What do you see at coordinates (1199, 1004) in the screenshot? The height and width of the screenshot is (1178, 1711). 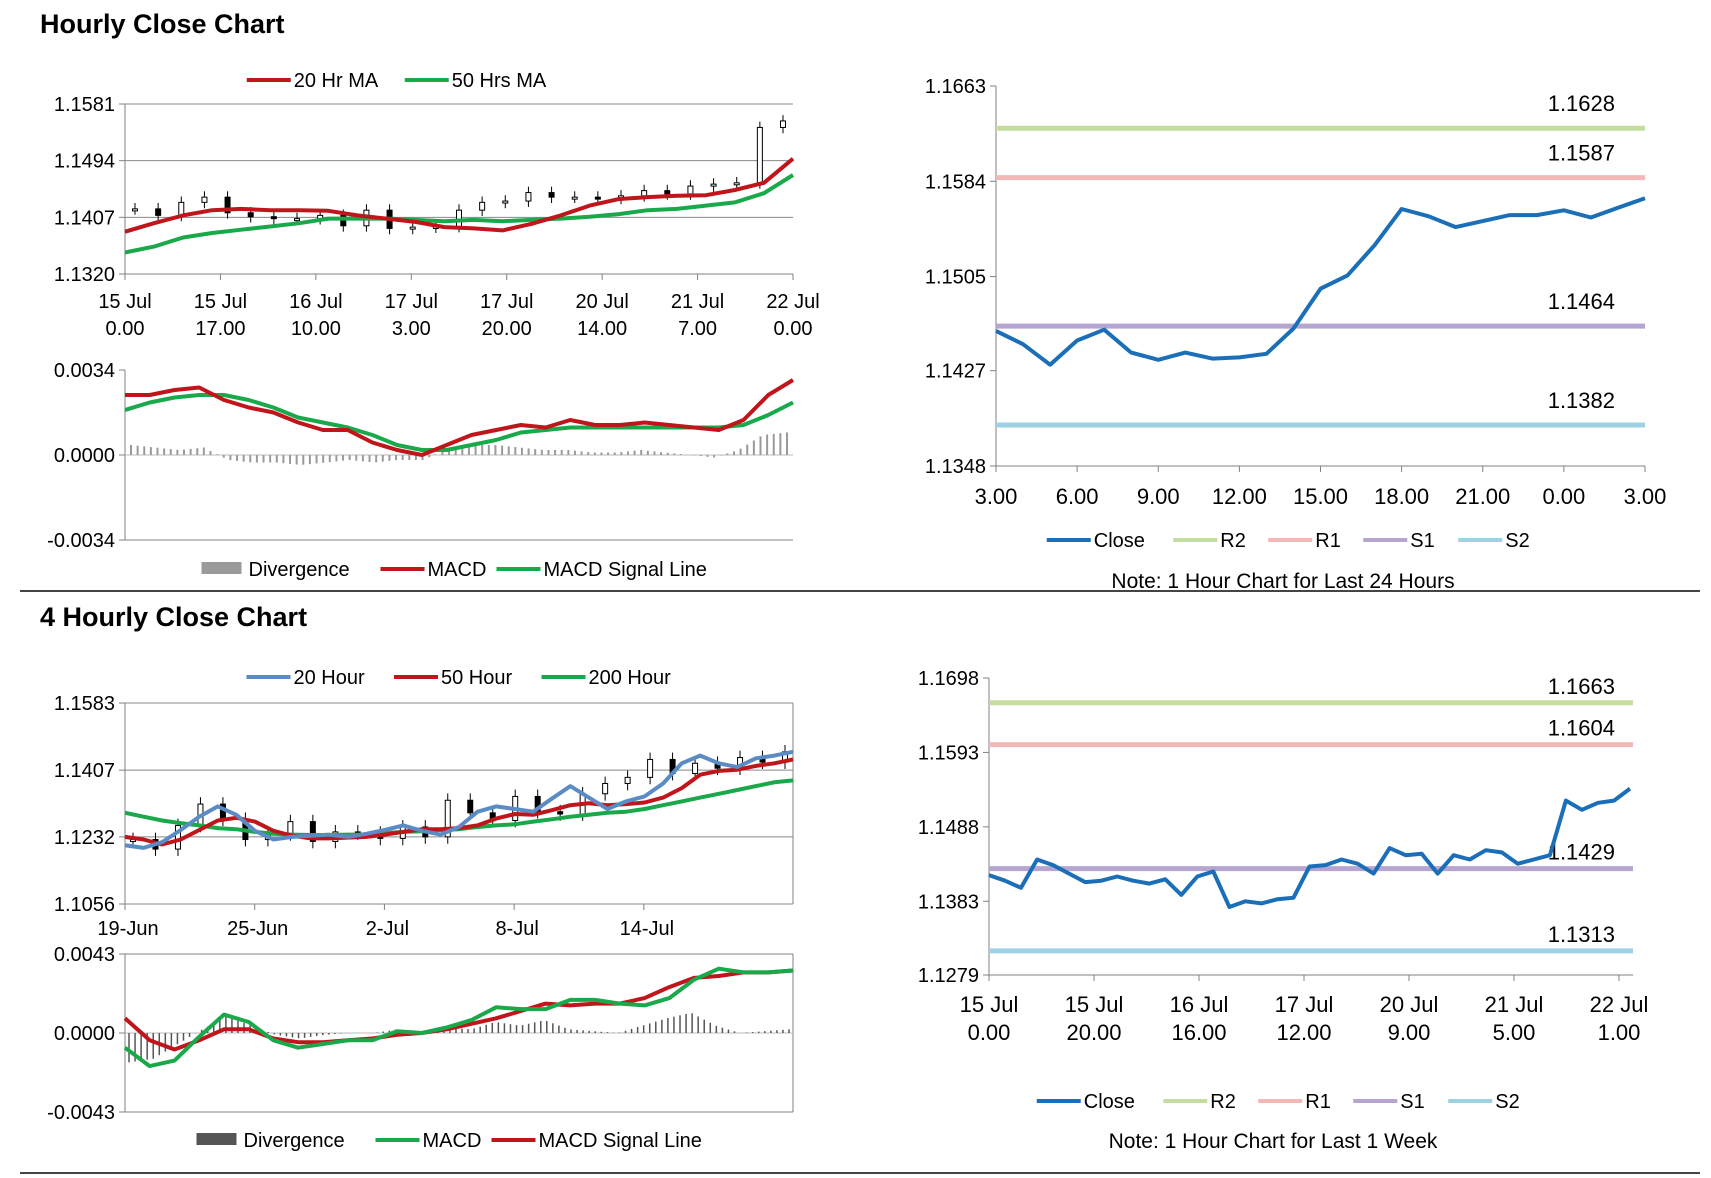 I see `fv-x-tick-label: 16 Jul` at bounding box center [1199, 1004].